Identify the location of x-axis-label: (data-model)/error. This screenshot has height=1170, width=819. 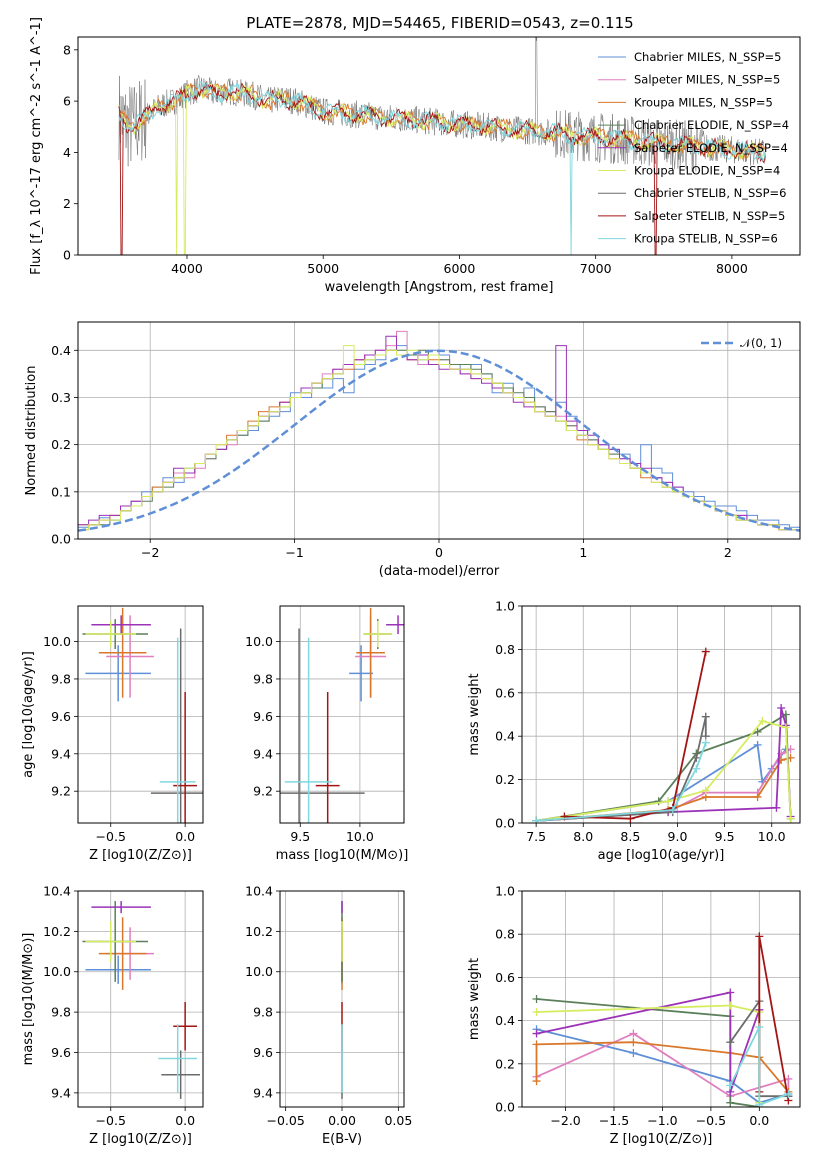
(439, 571).